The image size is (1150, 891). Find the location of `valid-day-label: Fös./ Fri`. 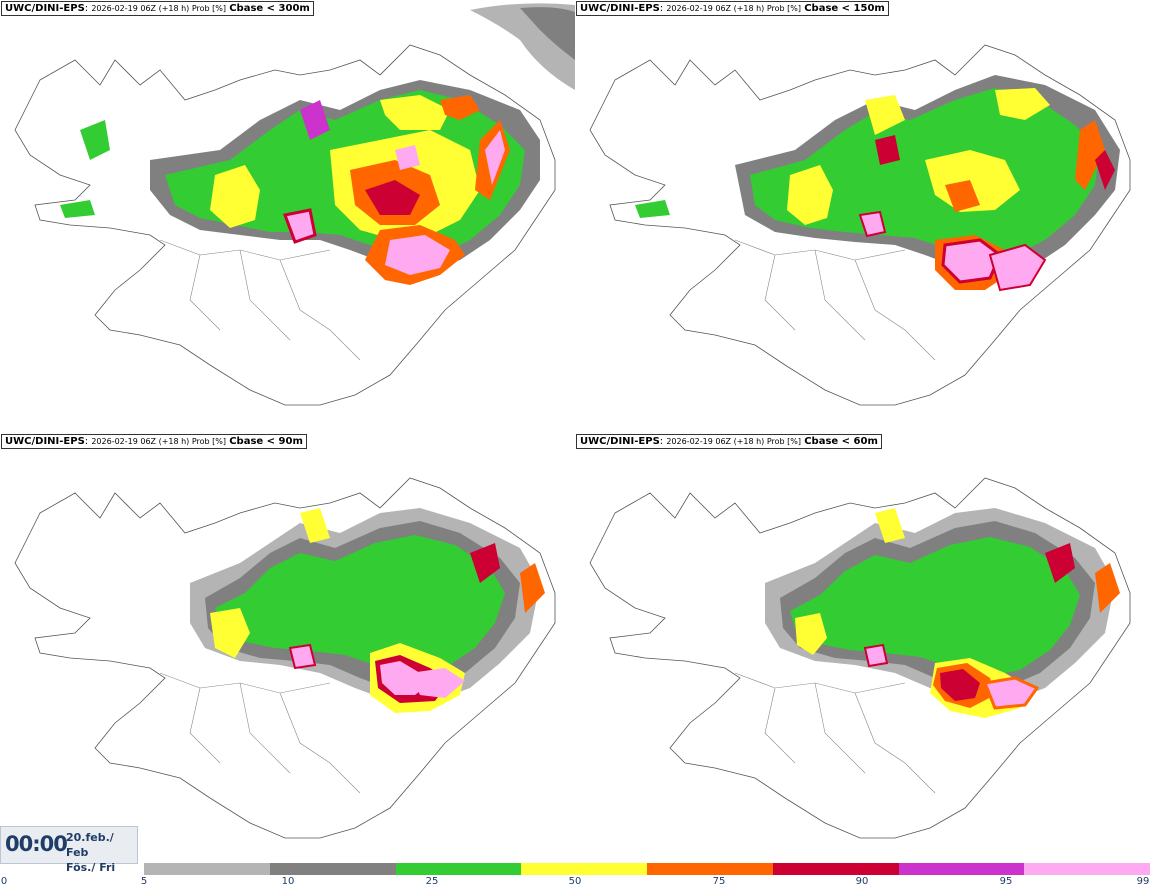

valid-day-label: Fös./ Fri is located at coordinates (91, 867).